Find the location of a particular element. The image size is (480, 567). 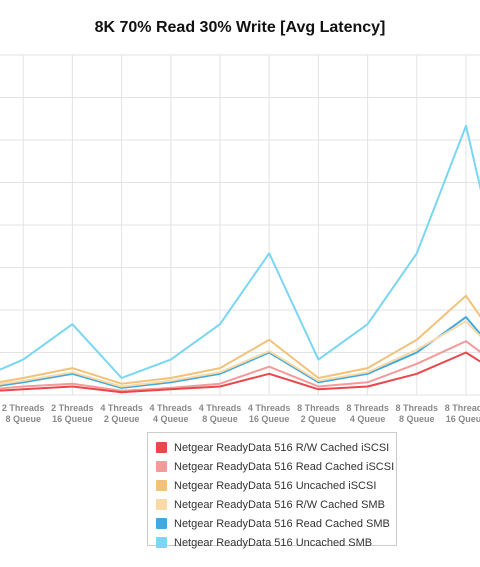

legend-item: Netgear ReadyData 516 Uncached SMB is located at coordinates (276, 542).